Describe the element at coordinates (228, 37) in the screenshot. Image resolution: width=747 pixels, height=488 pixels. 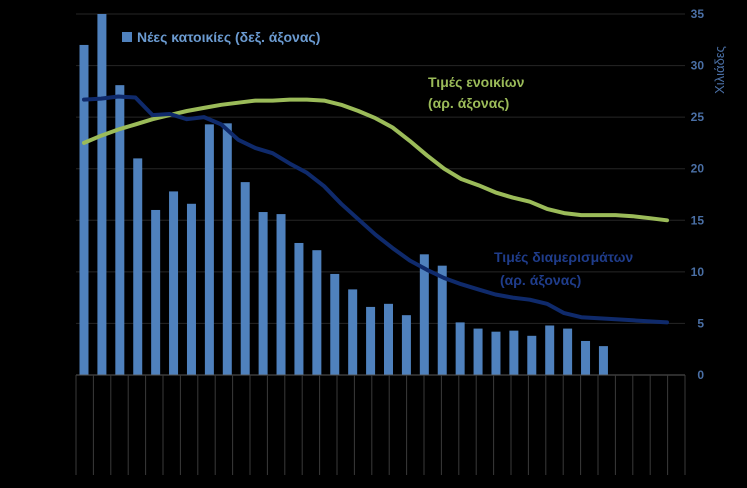
I see `legend-label: Νέες κατοικίες (δεξ. άξονας)` at that location.